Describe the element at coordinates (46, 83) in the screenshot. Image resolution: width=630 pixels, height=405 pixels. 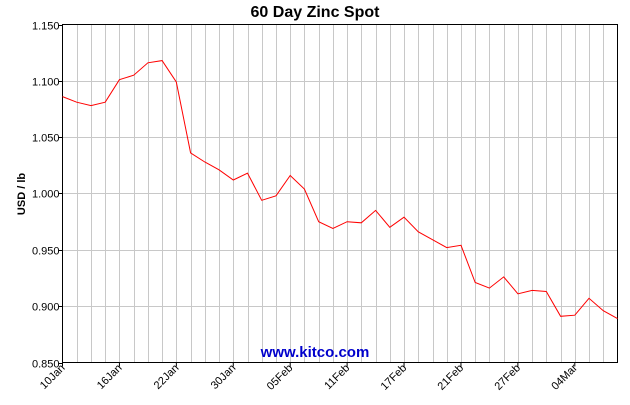
I see `y-tick-label: 1.100` at that location.